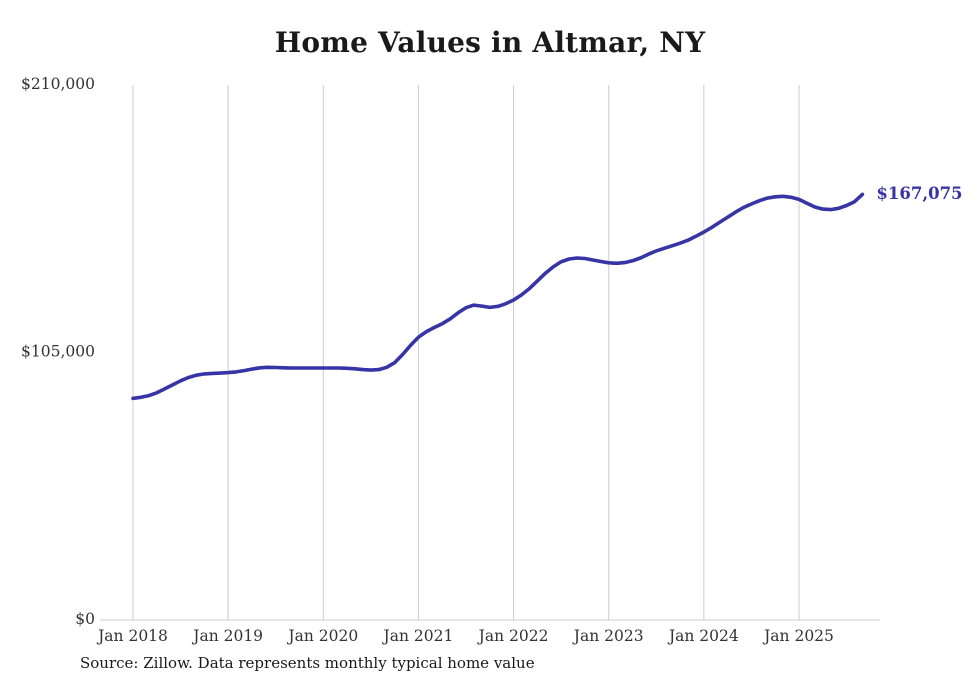 Image resolution: width=980 pixels, height=699 pixels. I want to click on x-axis-tick-label: Jan 2022, so click(513, 636).